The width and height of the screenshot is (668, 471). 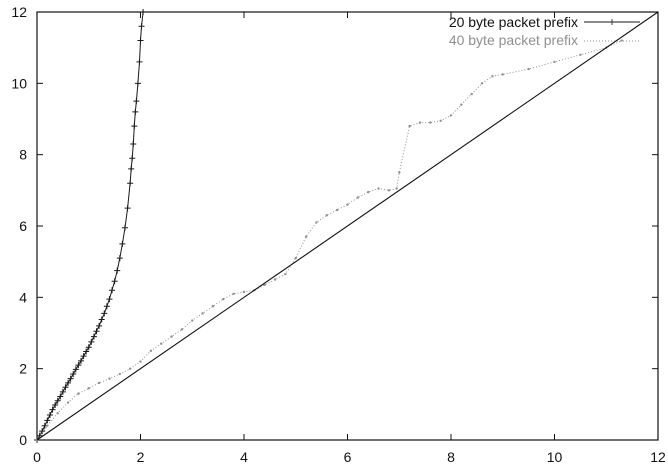 What do you see at coordinates (513, 40) in the screenshot?
I see `legend-label-40-byte: 40 byte packet prefix` at bounding box center [513, 40].